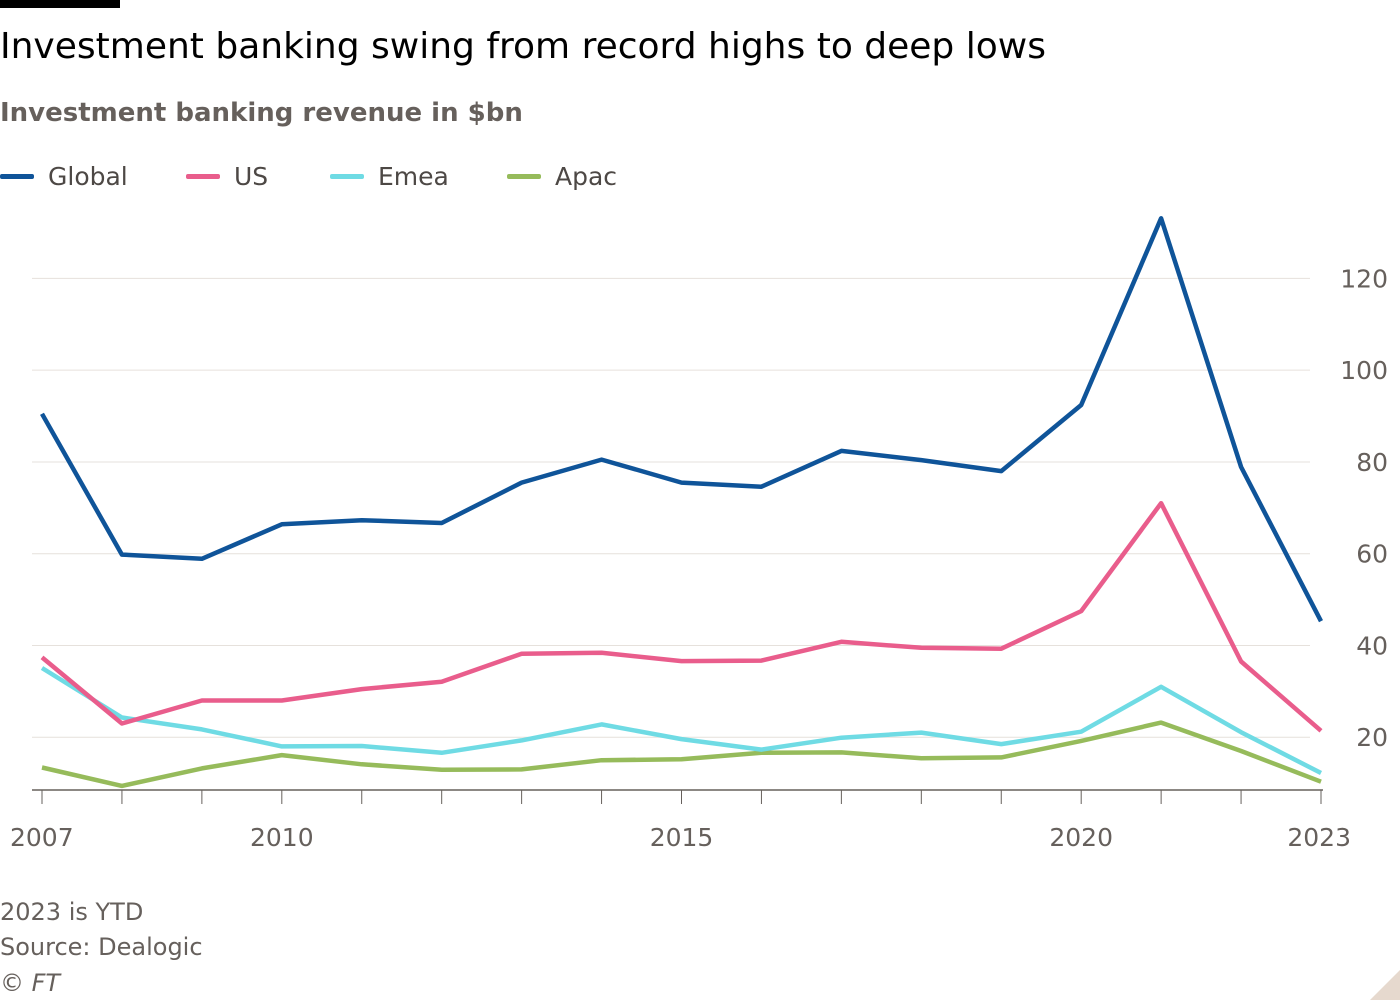 The height and width of the screenshot is (1000, 1400). Describe the element at coordinates (1385, 985) in the screenshot. I see `corner-fold-icon` at that location.